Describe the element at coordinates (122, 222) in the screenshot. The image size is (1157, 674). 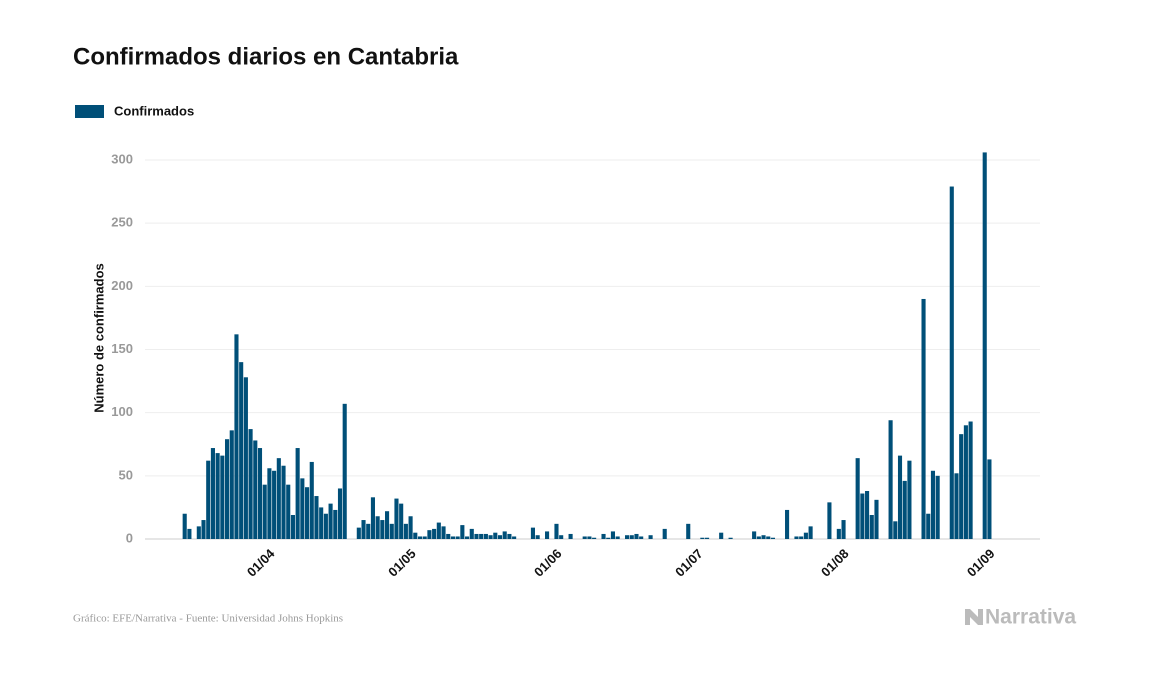
I see `y-tick-label: 250` at that location.